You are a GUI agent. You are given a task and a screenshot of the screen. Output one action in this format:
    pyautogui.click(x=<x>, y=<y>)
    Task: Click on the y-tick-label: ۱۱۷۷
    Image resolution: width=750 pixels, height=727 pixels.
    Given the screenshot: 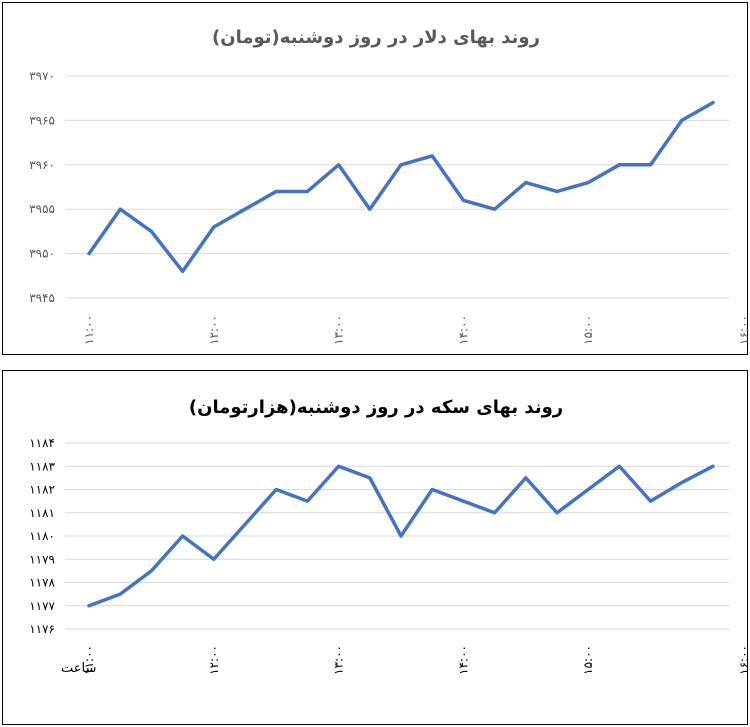 What is the action you would take?
    pyautogui.click(x=42, y=606)
    